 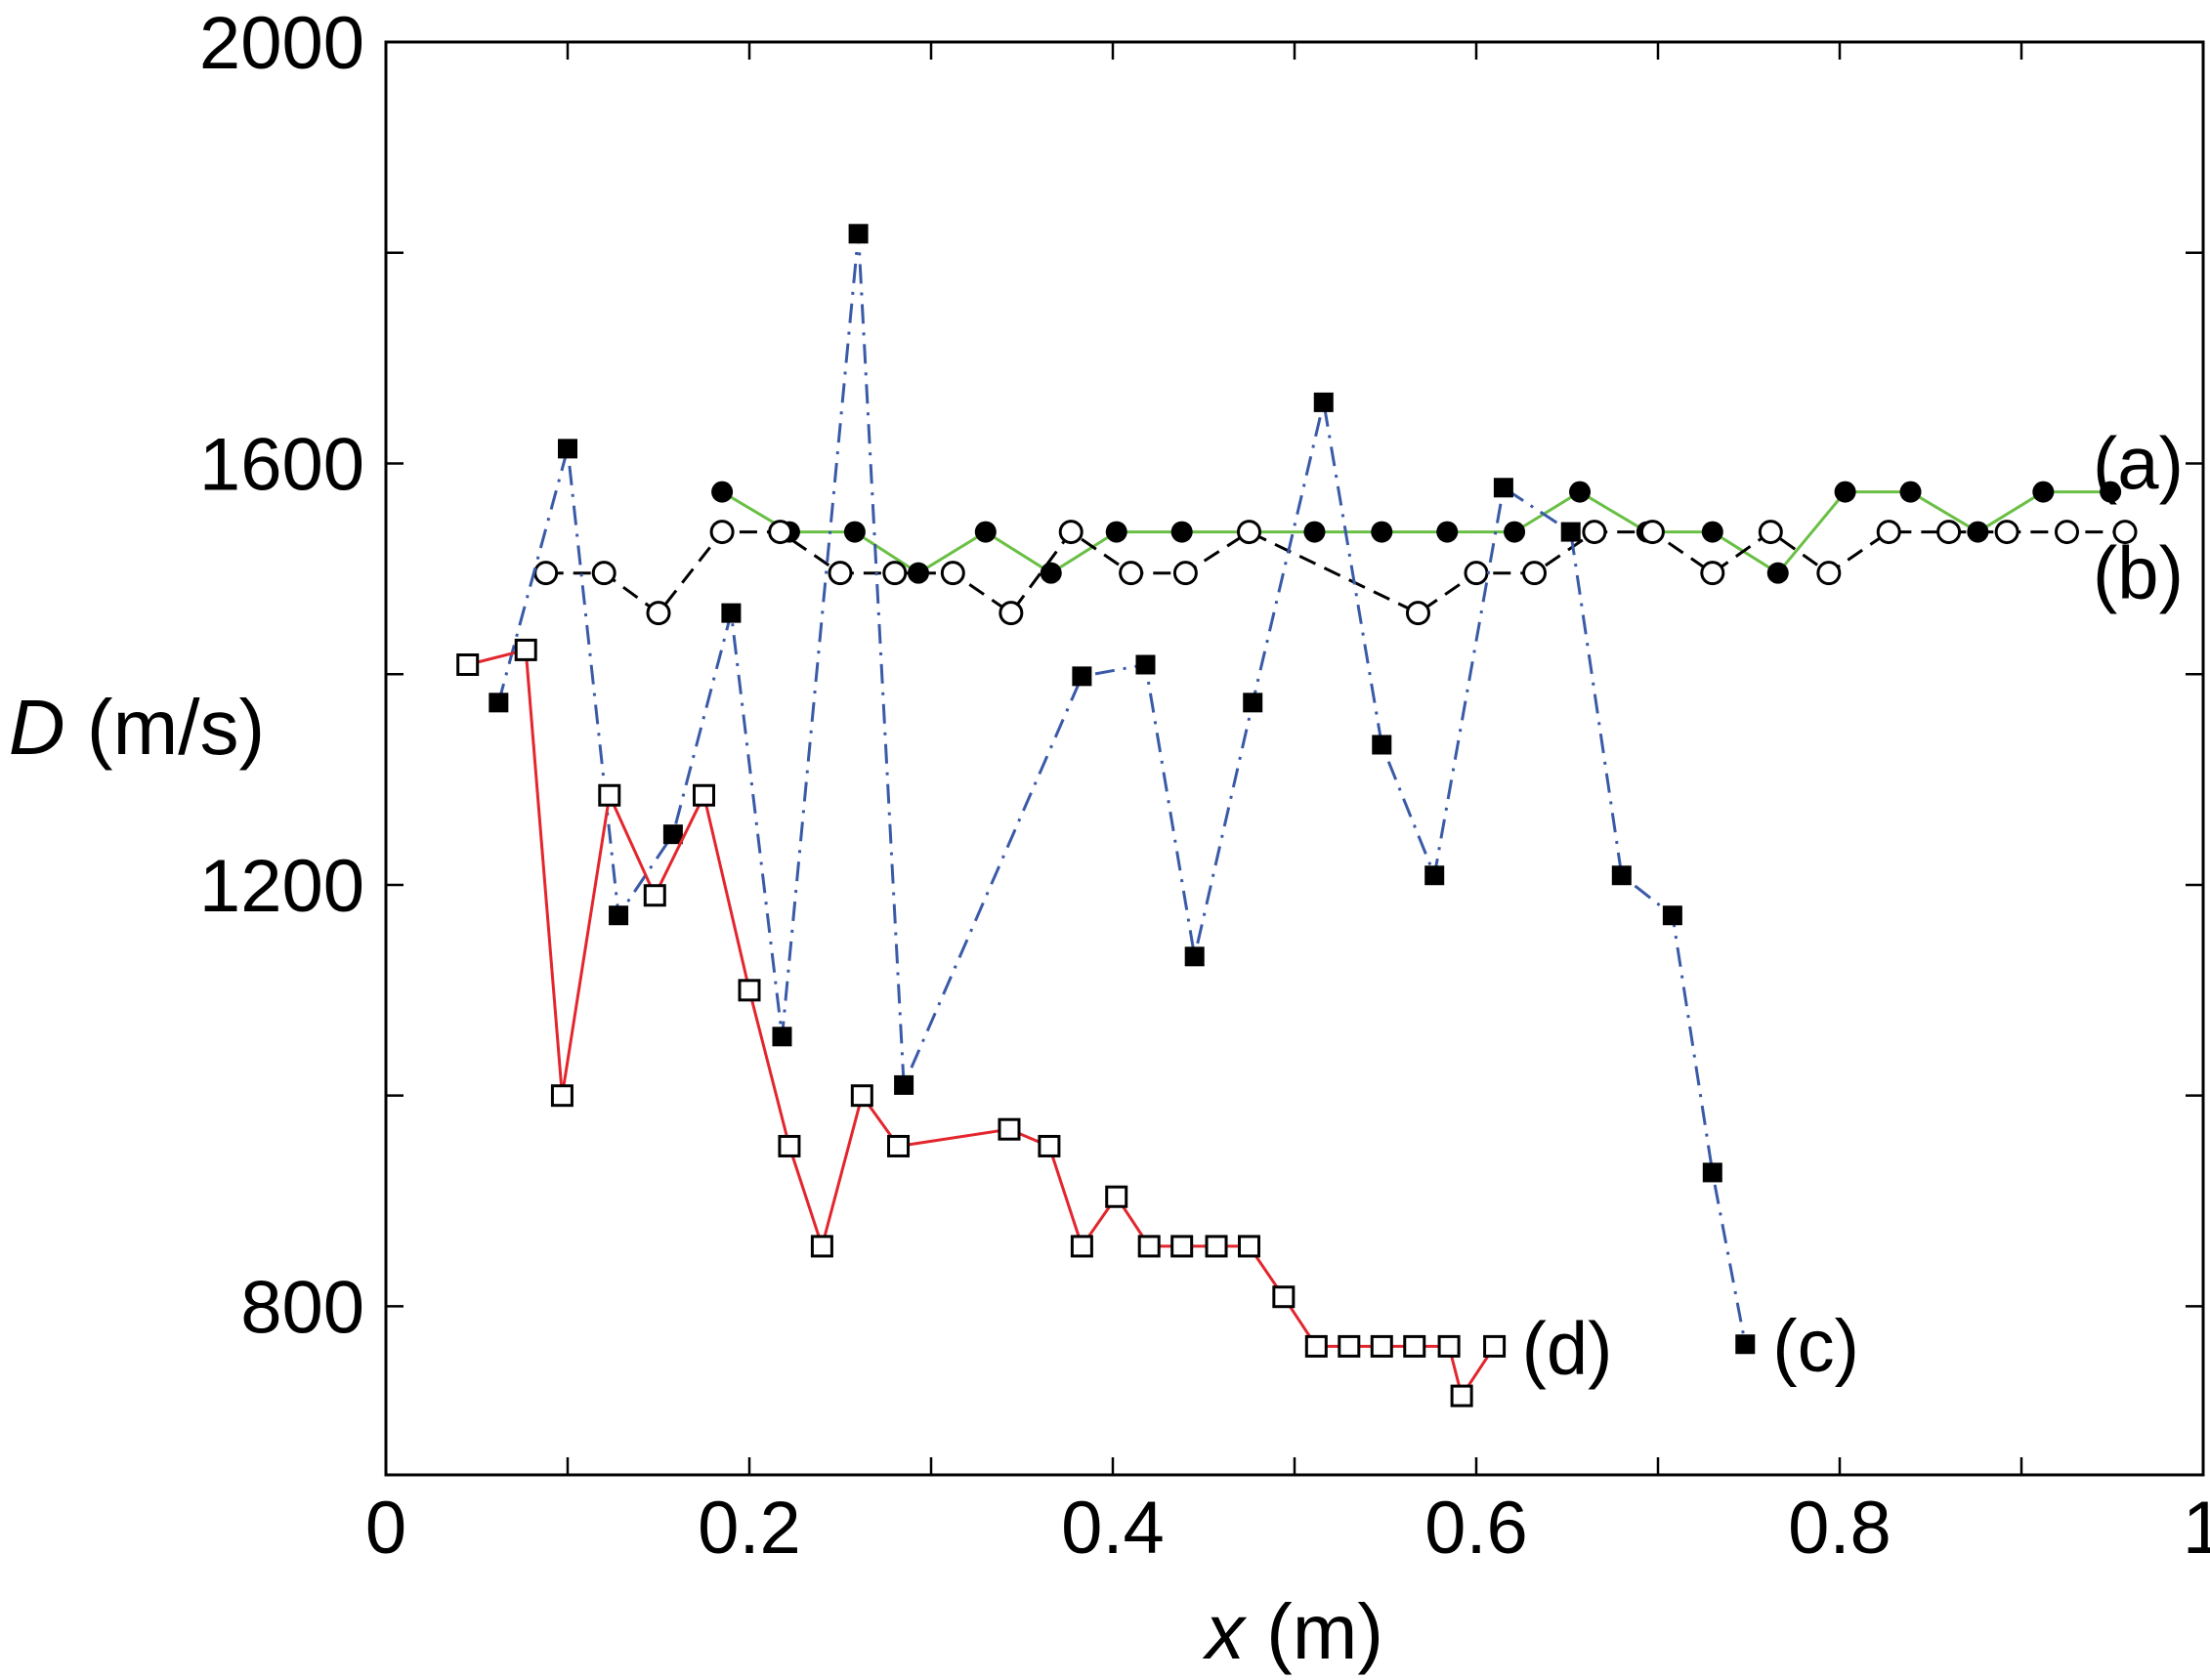 What do you see at coordinates (1476, 1528) in the screenshot?
I see `x-tick-label: 0.6` at bounding box center [1476, 1528].